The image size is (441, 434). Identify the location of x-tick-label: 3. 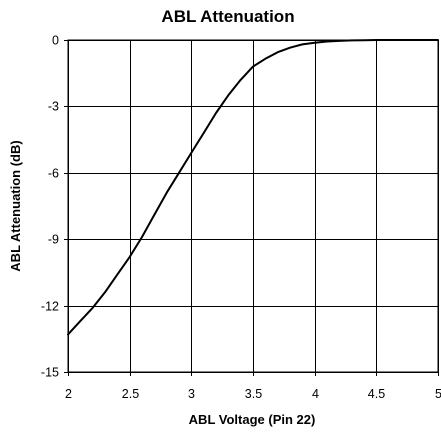
(191, 394).